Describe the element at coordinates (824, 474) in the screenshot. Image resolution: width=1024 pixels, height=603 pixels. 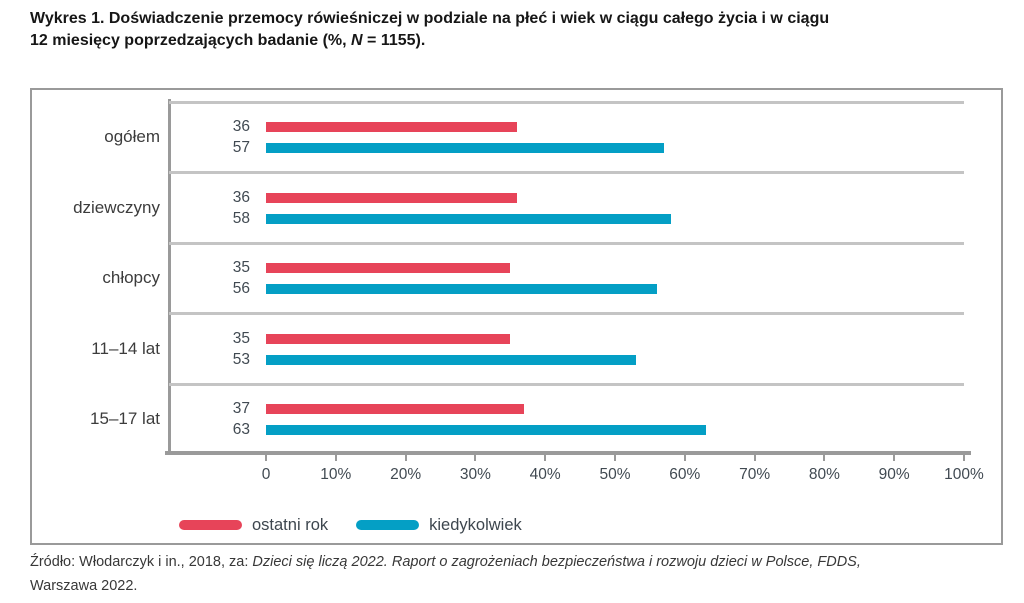
I see `x-axis-tick-label: 80%` at that location.